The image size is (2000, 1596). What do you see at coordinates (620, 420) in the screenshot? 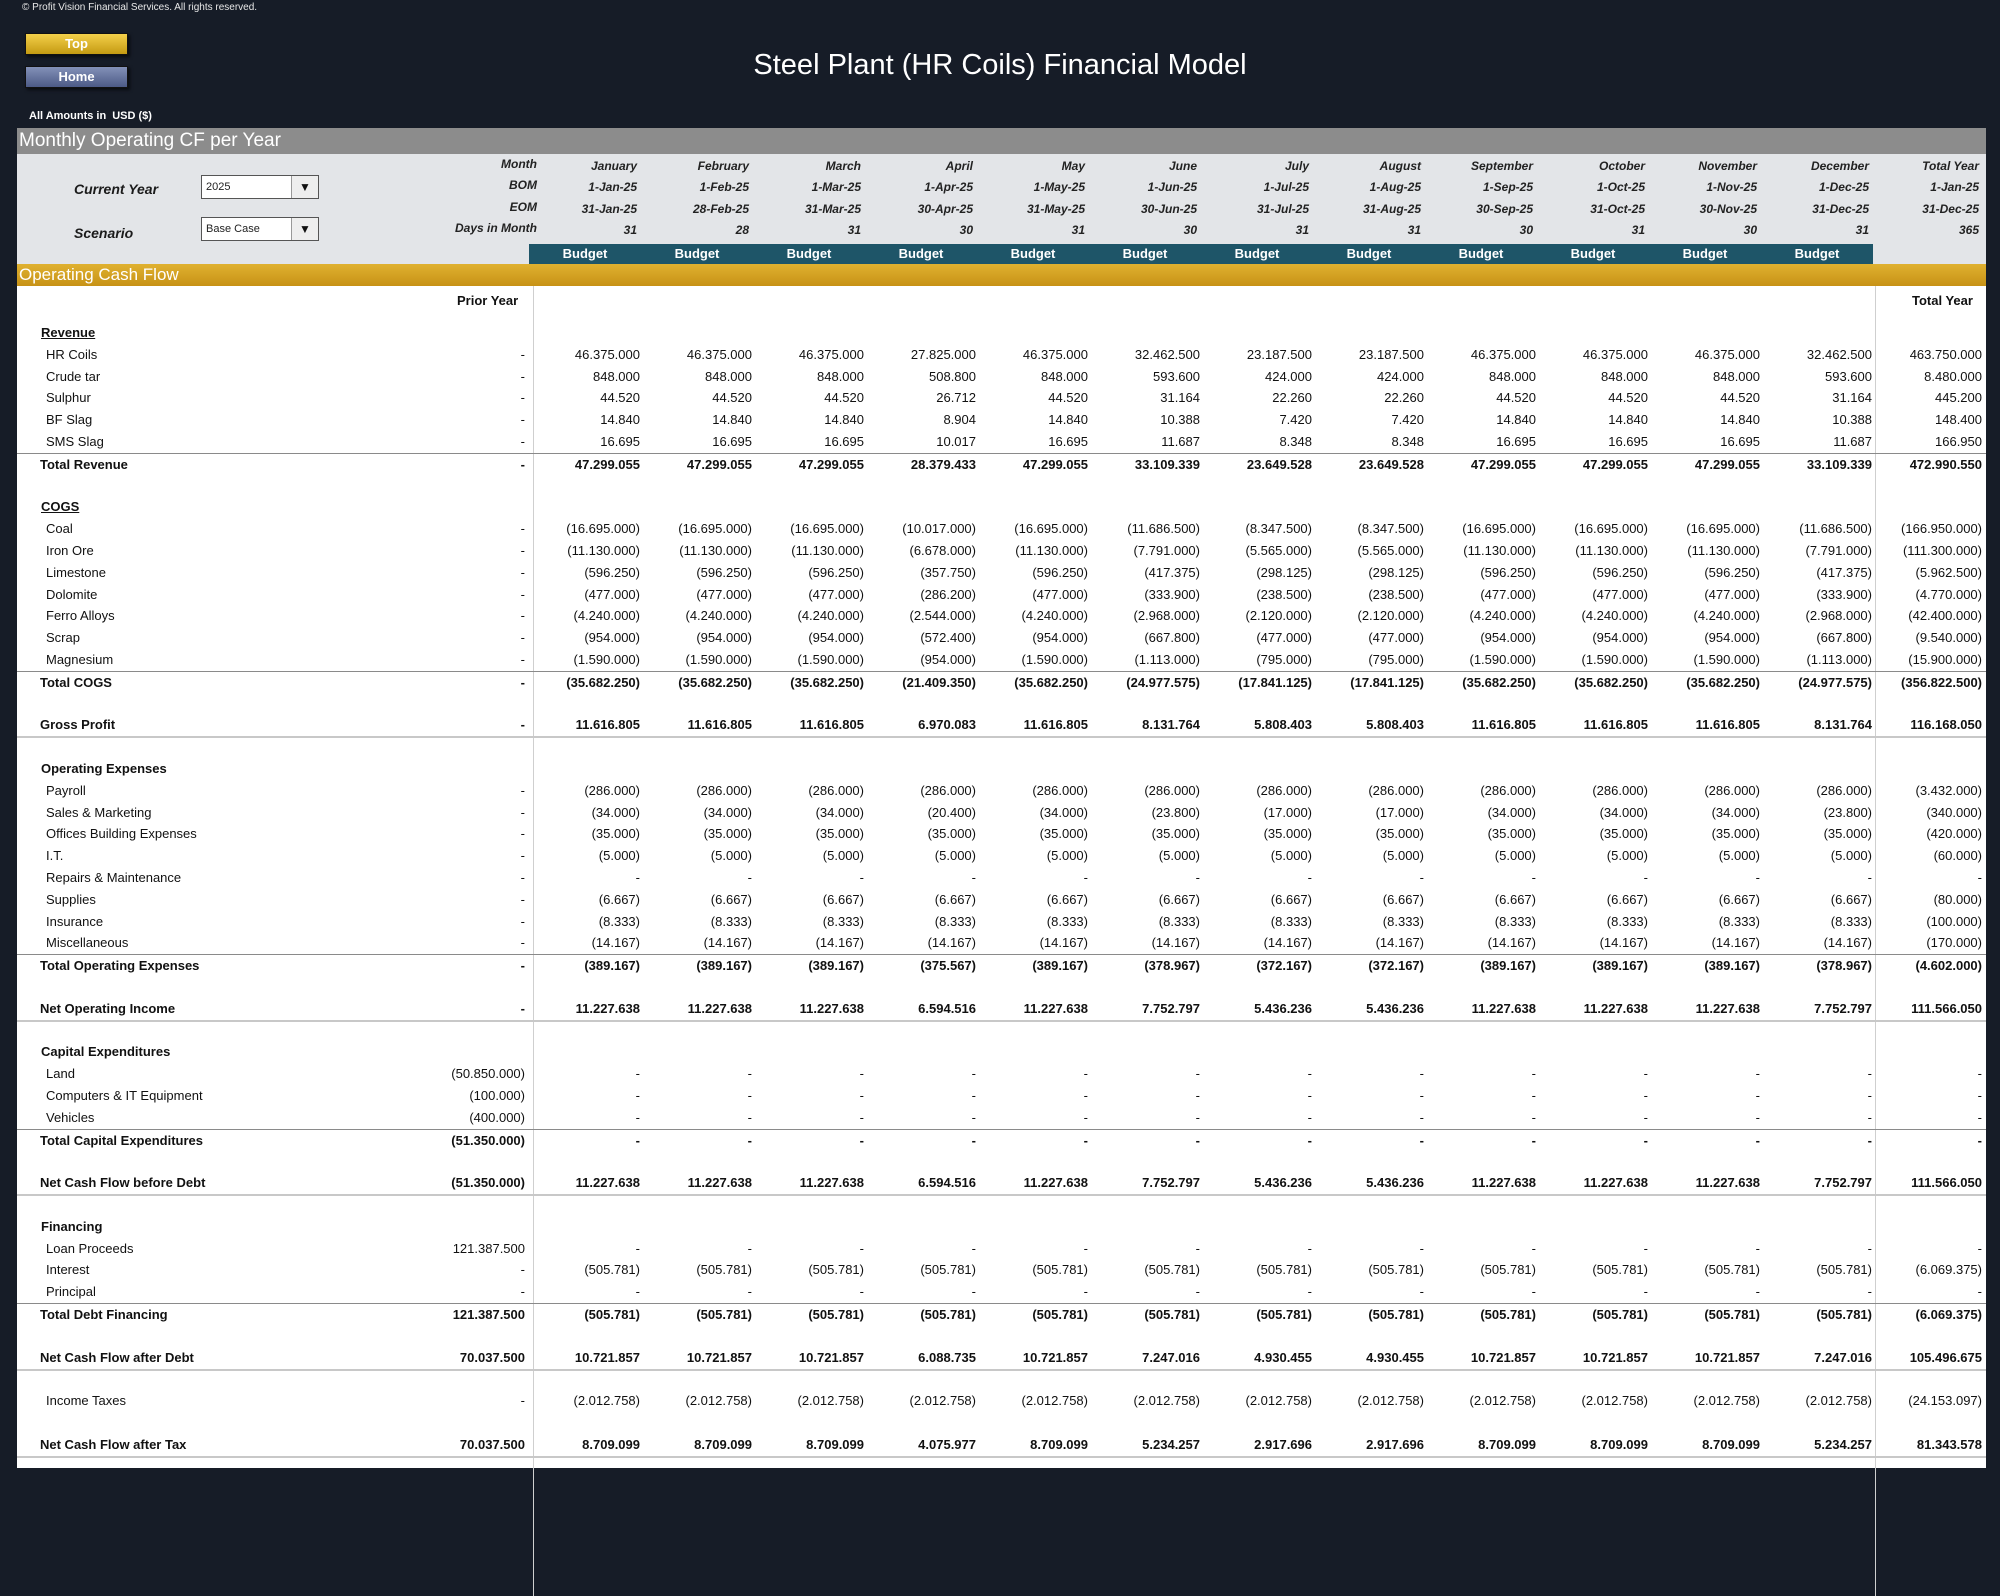
I see `month-value: 14.840` at bounding box center [620, 420].